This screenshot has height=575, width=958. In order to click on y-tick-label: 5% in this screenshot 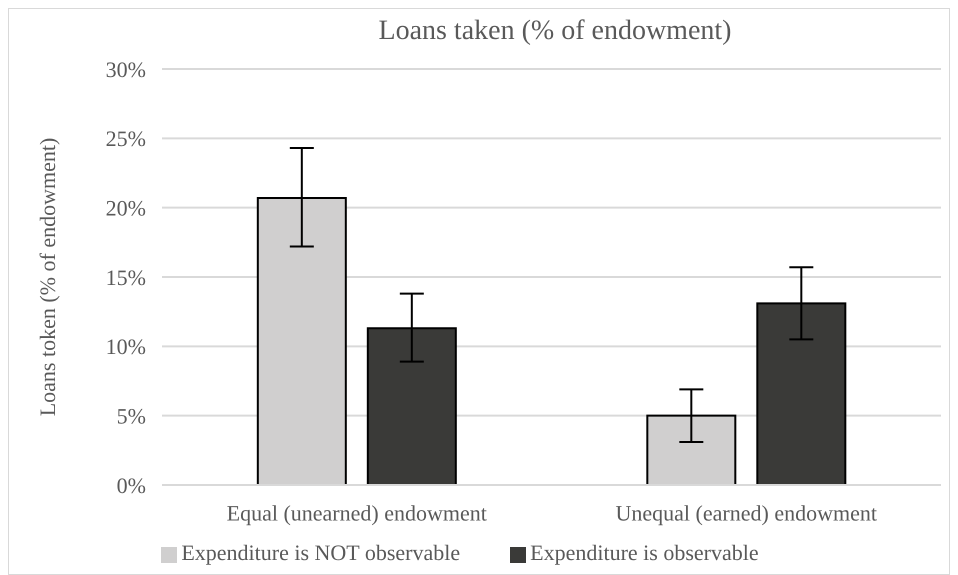, I will do `click(131, 415)`.